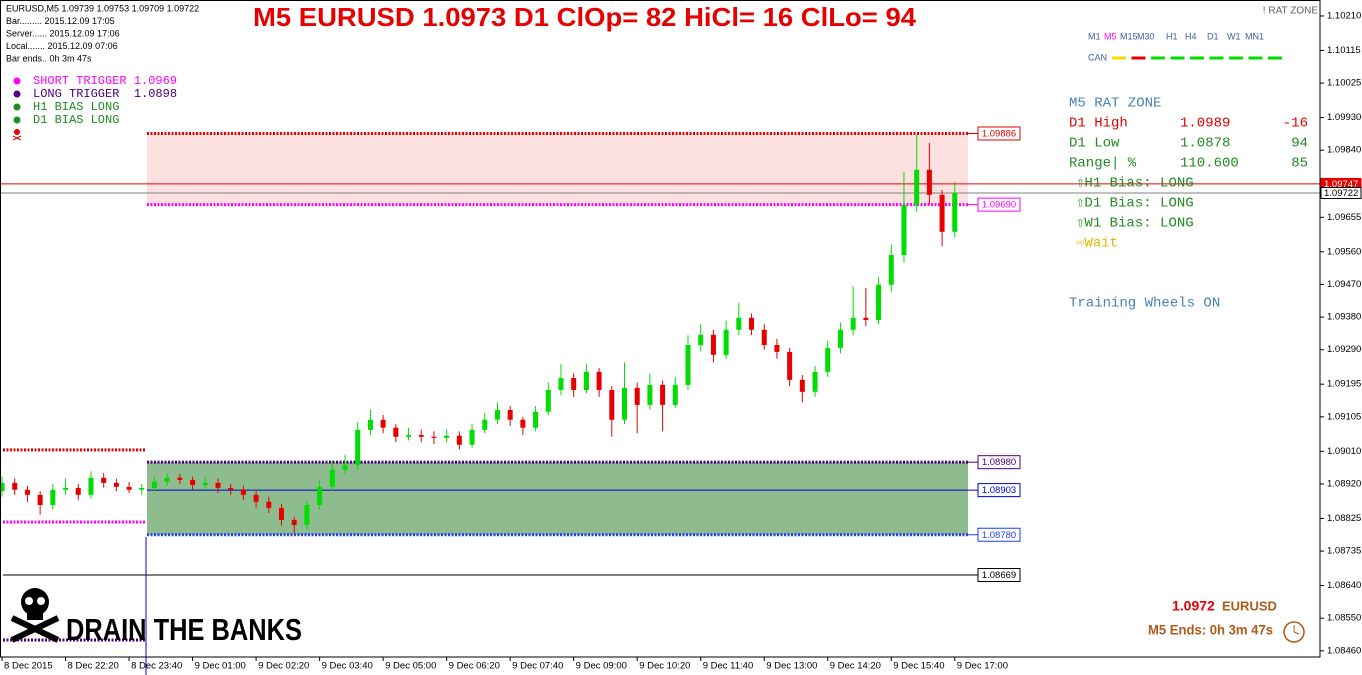 This screenshot has height=675, width=1362. I want to click on level-label: 1.09886, so click(999, 134).